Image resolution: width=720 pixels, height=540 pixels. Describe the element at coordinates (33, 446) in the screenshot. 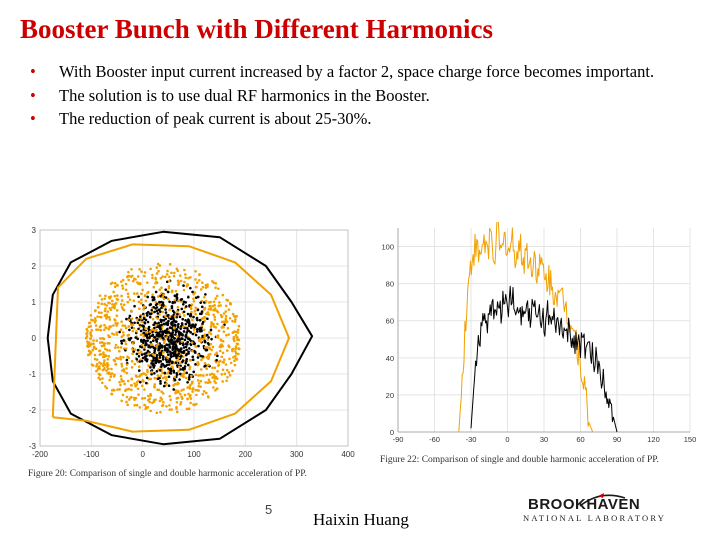

I see `y-tick-label: -3` at that location.